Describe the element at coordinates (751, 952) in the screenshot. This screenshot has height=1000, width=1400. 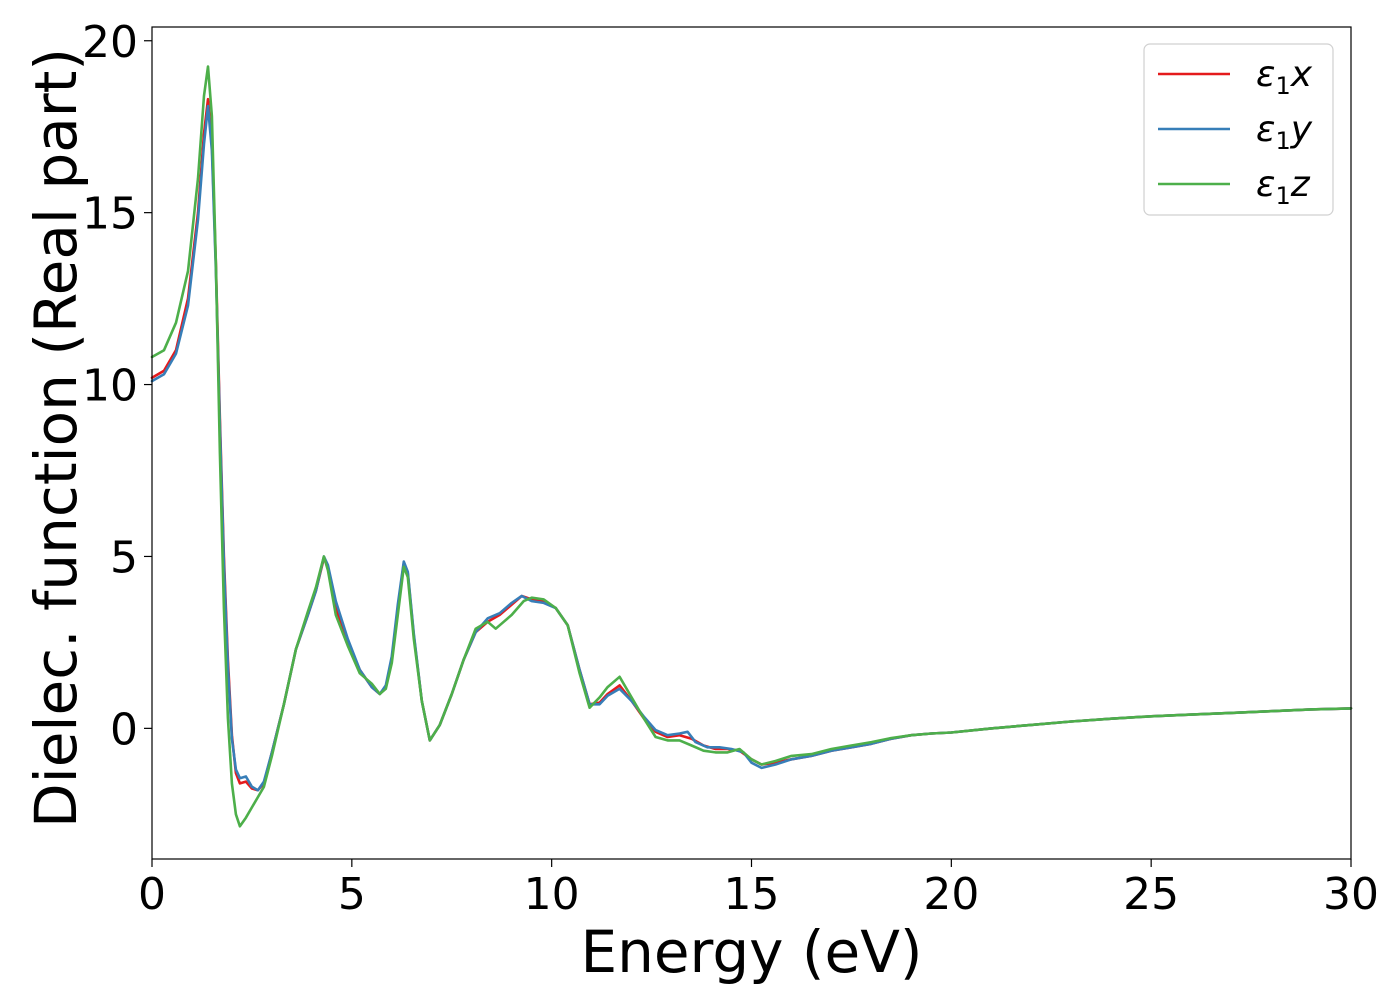
I see `x-axis-label: Energy (eV)` at that location.